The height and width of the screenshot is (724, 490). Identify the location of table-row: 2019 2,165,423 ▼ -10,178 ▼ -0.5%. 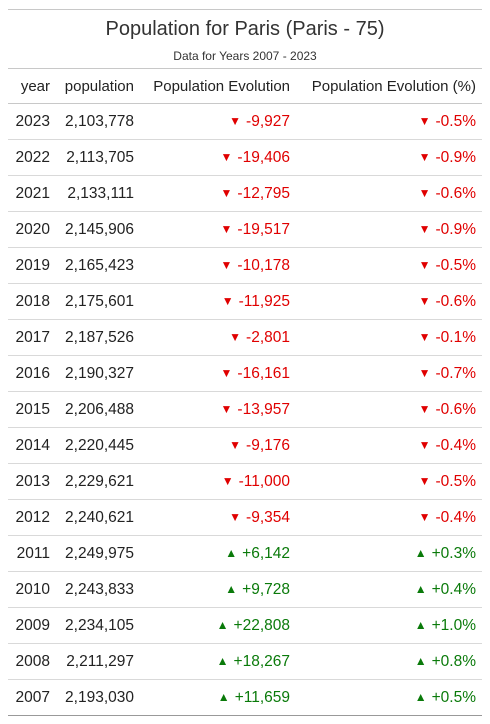
(245, 265).